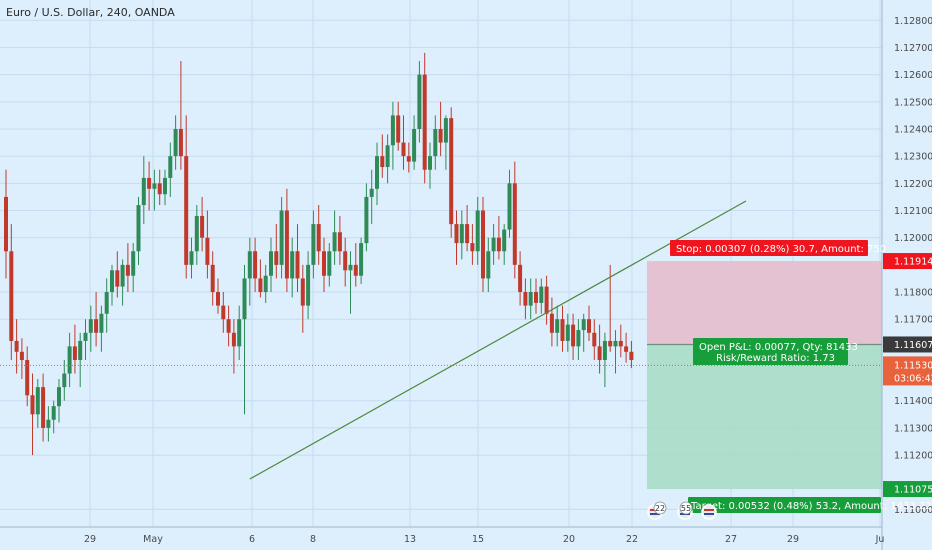 This screenshot has height=550, width=932. Describe the element at coordinates (153, 539) in the screenshot. I see `time-tick-label: May` at that location.